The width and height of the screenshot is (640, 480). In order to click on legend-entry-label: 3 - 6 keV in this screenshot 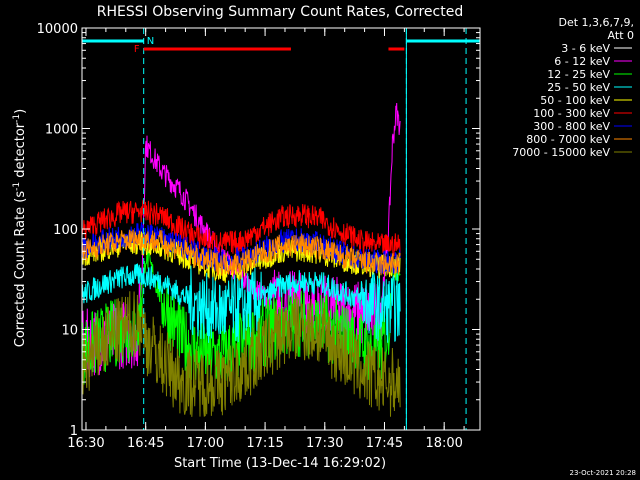, I will do `click(585, 48)`.